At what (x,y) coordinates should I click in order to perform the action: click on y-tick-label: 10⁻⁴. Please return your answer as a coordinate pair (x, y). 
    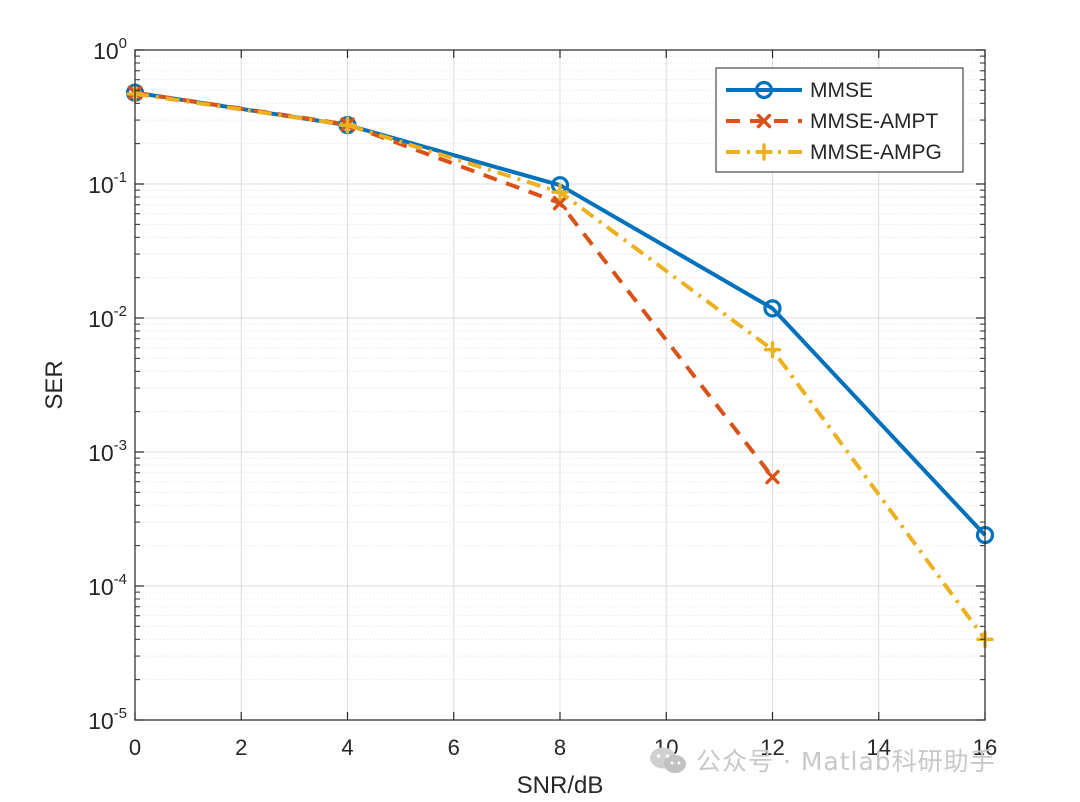
    Looking at the image, I should click on (107, 585).